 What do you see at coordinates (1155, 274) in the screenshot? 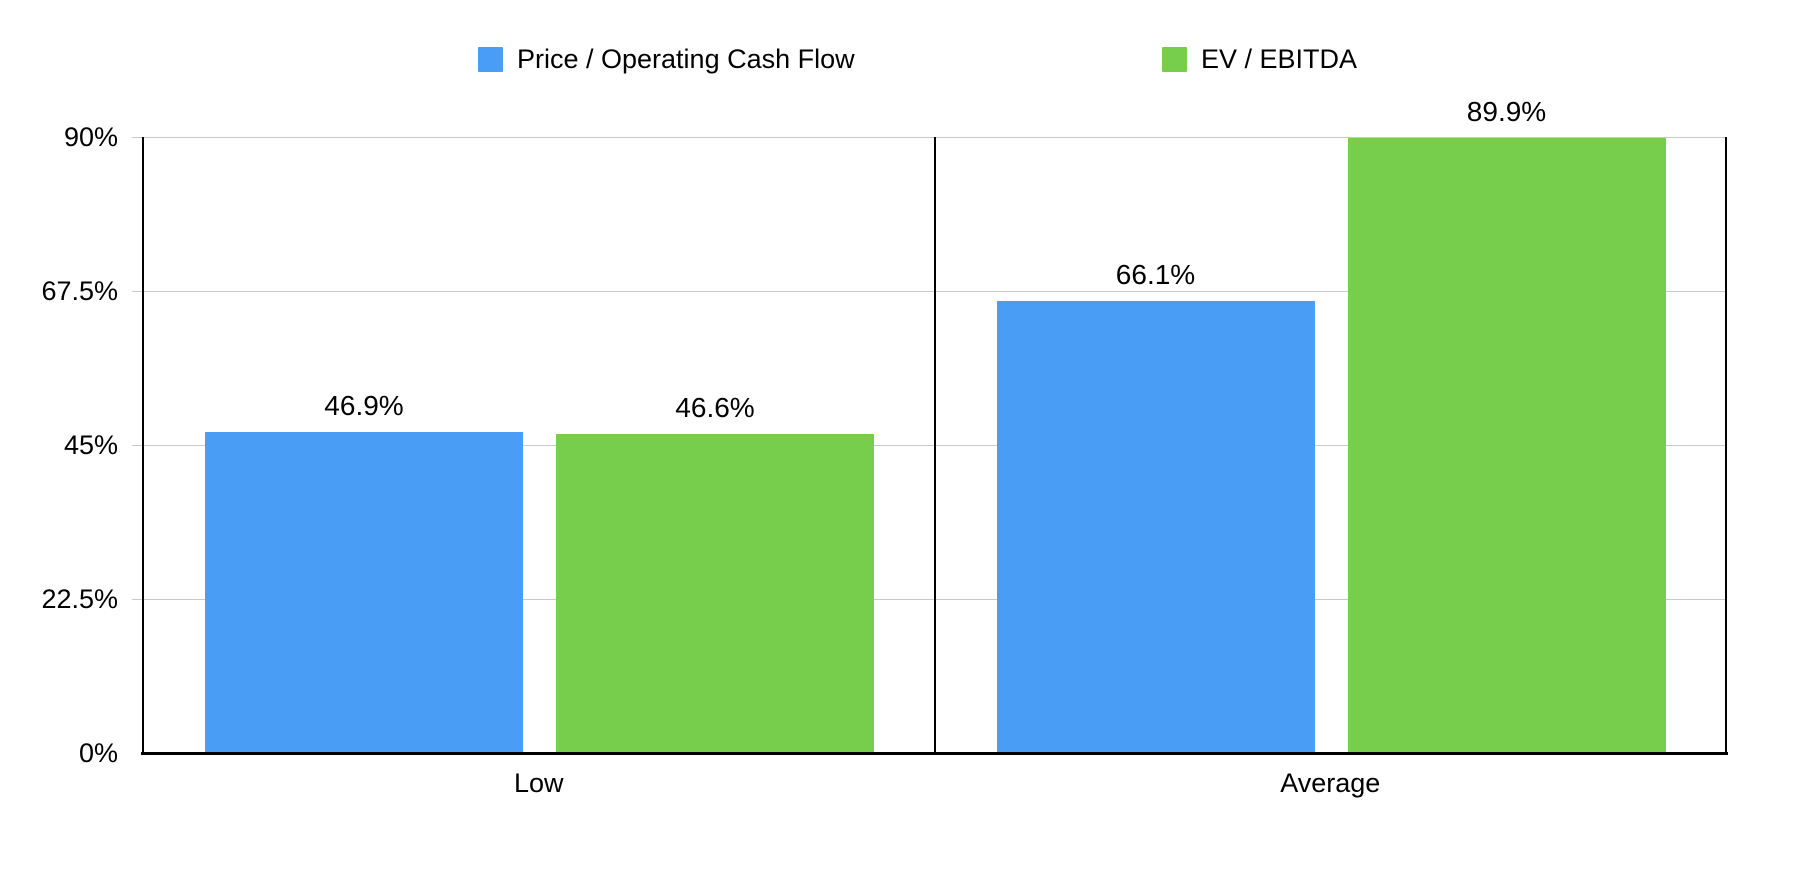
I see `bar-value-label: 66.1%` at bounding box center [1155, 274].